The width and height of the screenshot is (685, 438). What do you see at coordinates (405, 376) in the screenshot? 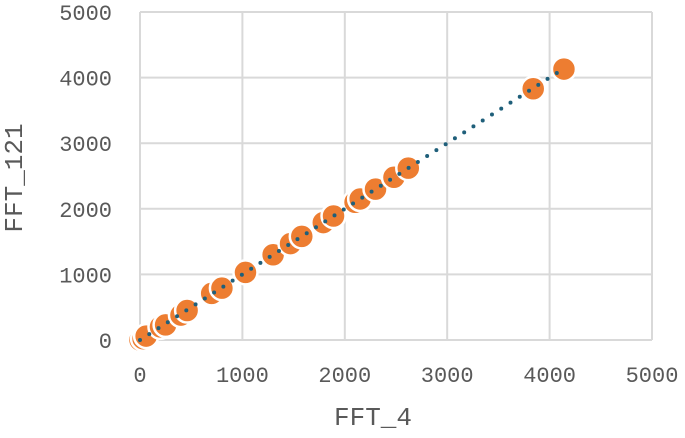
I see `x-tick-labels: 0 1000 2000 3000 4000 5000` at bounding box center [405, 376].